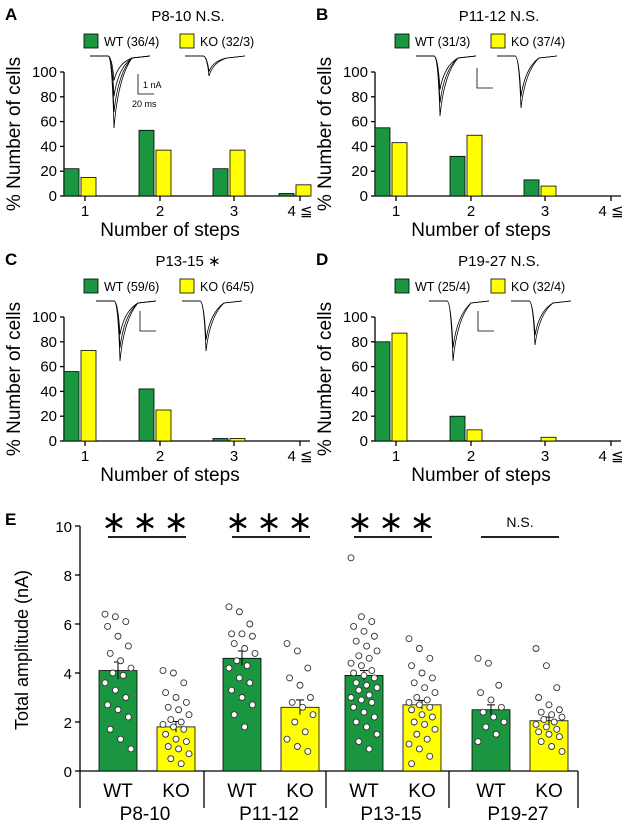  I want to click on panel-title: P19-27 N.S., so click(499, 261).